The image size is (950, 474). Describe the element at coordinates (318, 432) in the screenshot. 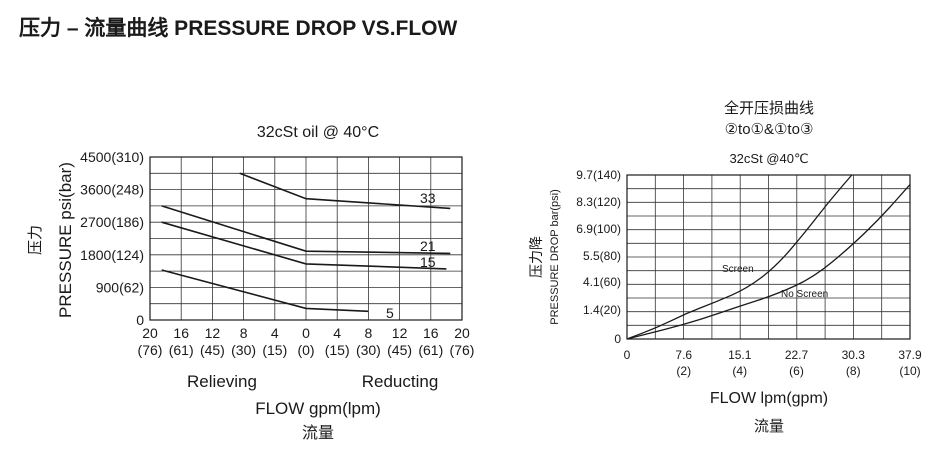

I see `chart1-xlabel-cn: 流量` at that location.